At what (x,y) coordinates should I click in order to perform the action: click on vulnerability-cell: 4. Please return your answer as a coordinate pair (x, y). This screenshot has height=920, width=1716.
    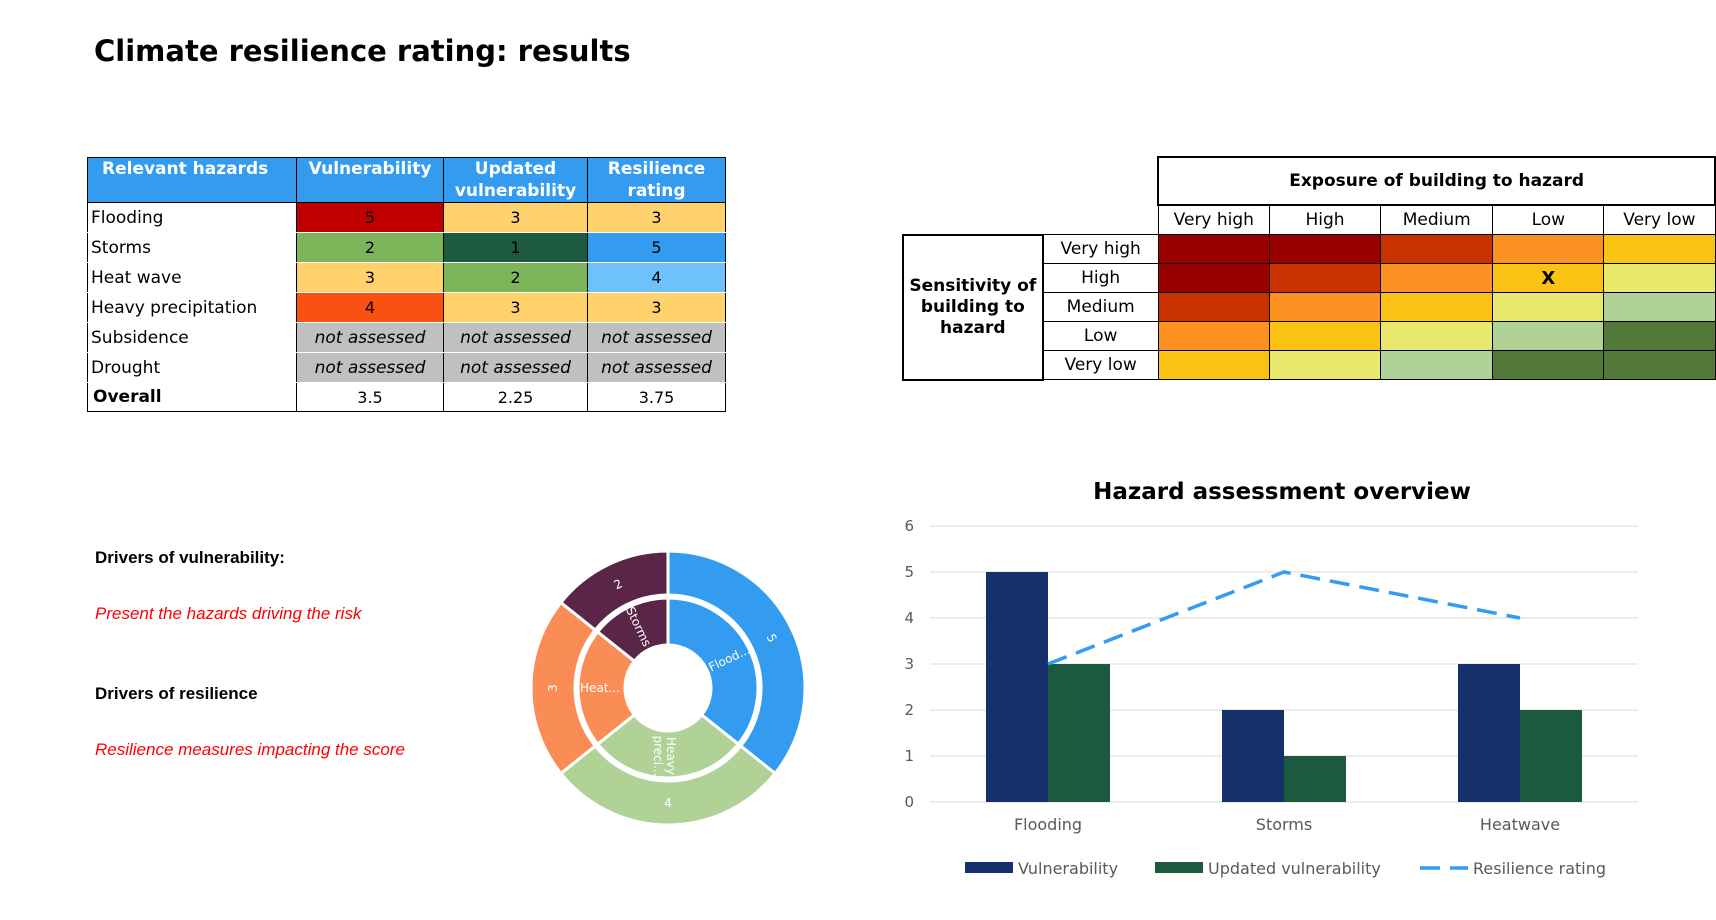
    Looking at the image, I should click on (370, 307).